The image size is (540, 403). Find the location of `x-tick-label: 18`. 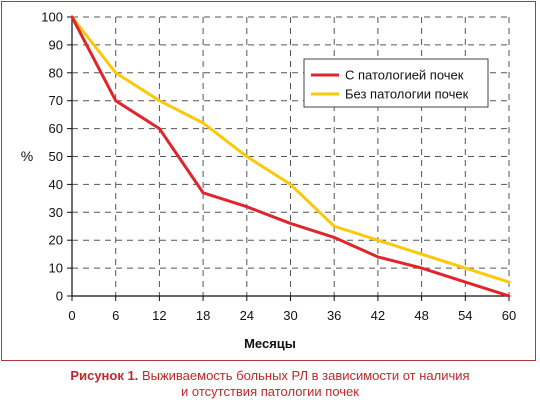

x-tick-label: 18 is located at coordinates (203, 315).